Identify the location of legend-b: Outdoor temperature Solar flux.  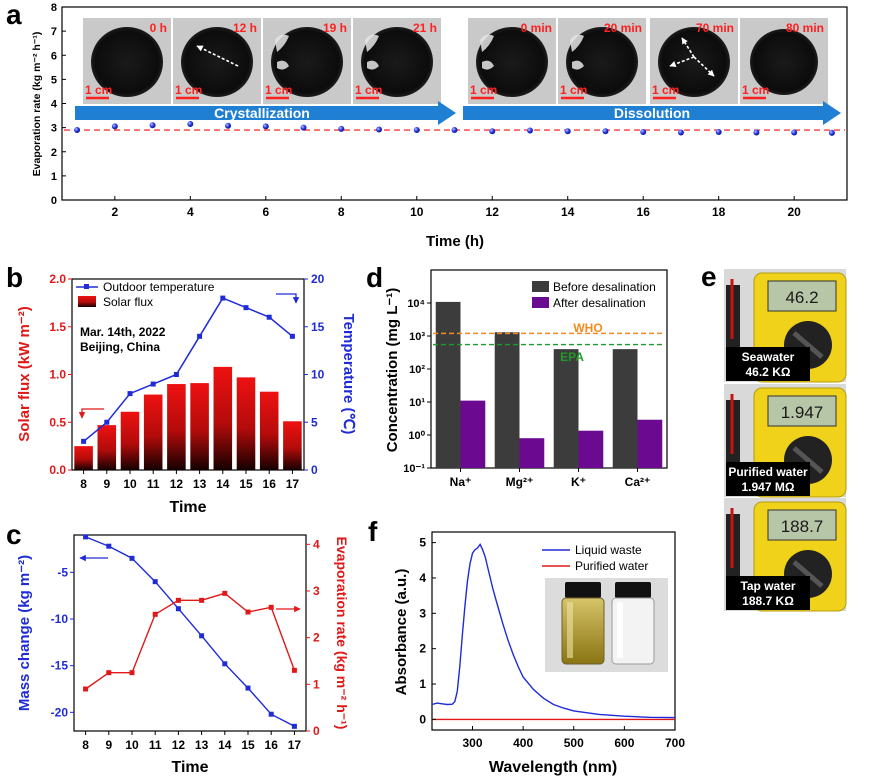
(145, 294).